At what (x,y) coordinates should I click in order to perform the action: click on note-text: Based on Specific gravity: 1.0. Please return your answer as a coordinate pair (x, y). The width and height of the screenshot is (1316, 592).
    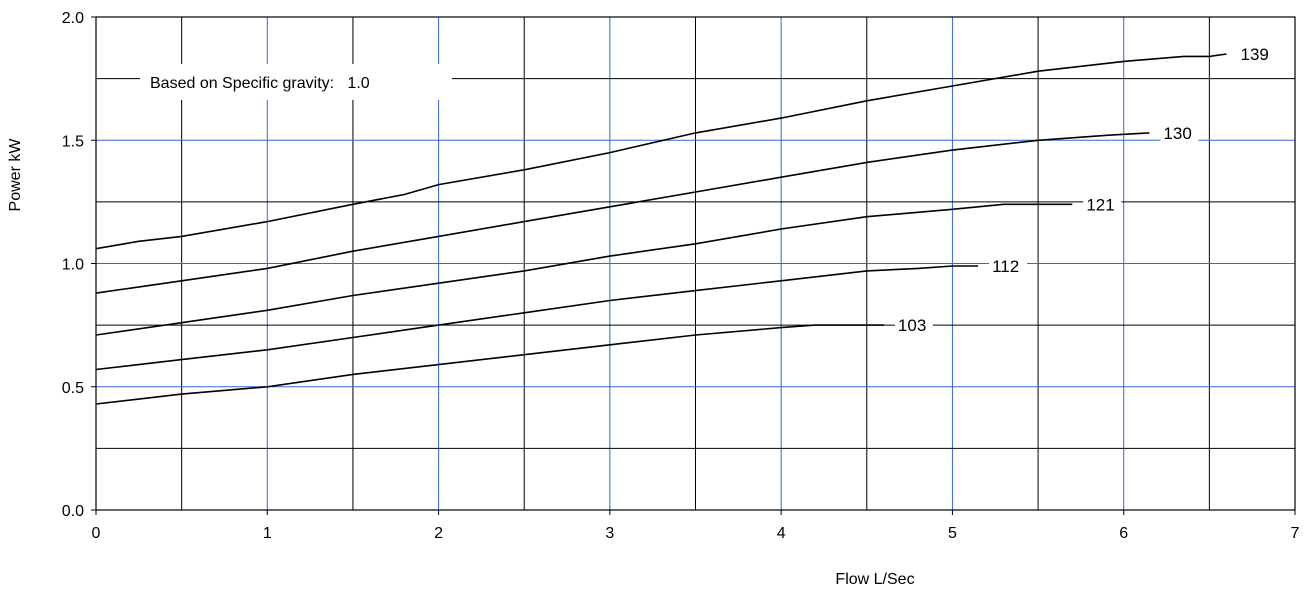
    Looking at the image, I should click on (260, 83).